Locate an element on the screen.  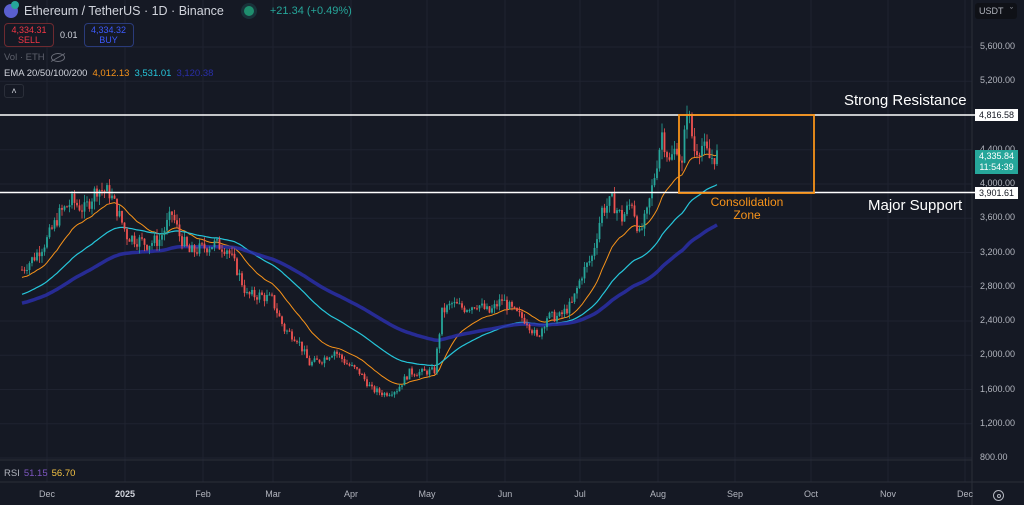
consolidation-zone-box is located at coordinates (746, 154).